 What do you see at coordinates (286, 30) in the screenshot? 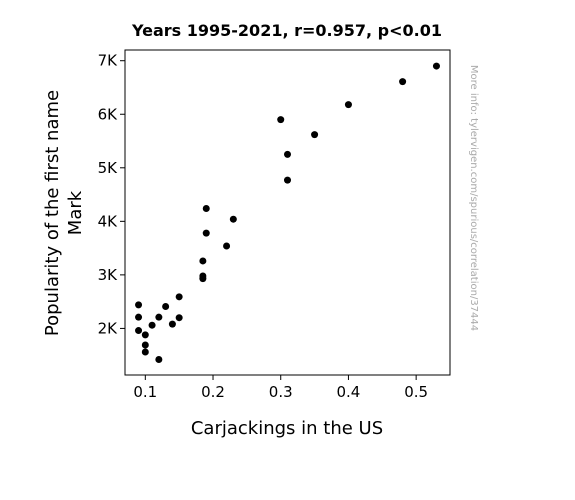
I see `chart-title: Years 1995-2021, r=0.957, p<0.01` at bounding box center [286, 30].